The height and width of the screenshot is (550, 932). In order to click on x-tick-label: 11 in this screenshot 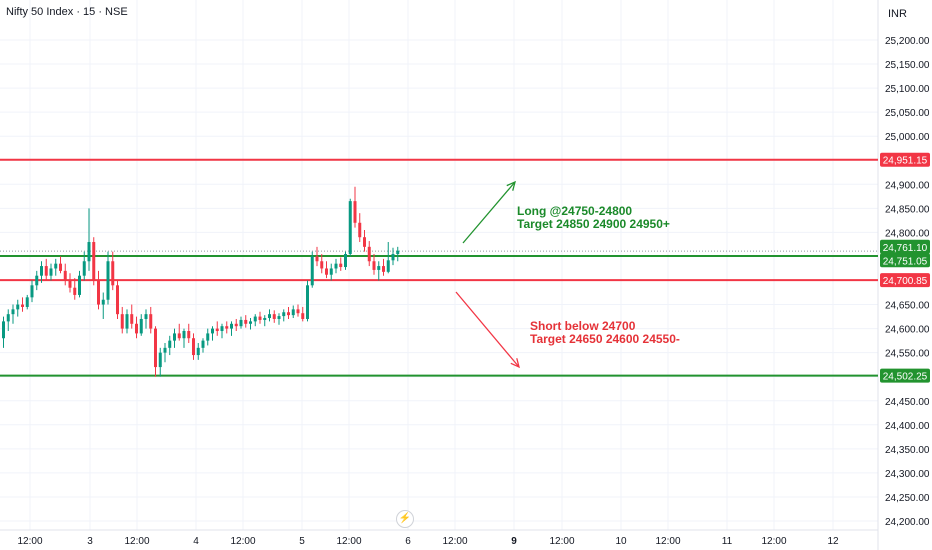, I will do `click(727, 541)`.